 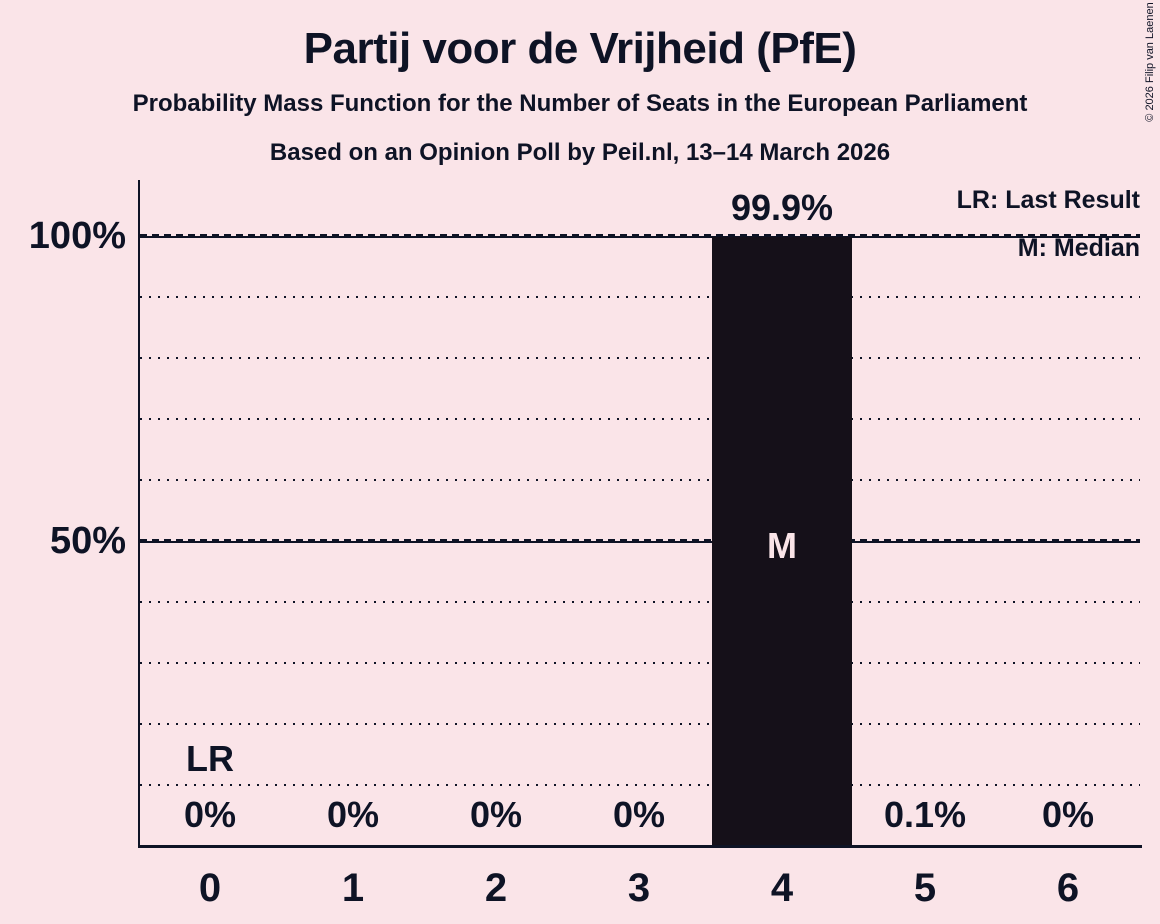 What do you see at coordinates (353, 888) in the screenshot?
I see `x-tick-seat-1: 1` at bounding box center [353, 888].